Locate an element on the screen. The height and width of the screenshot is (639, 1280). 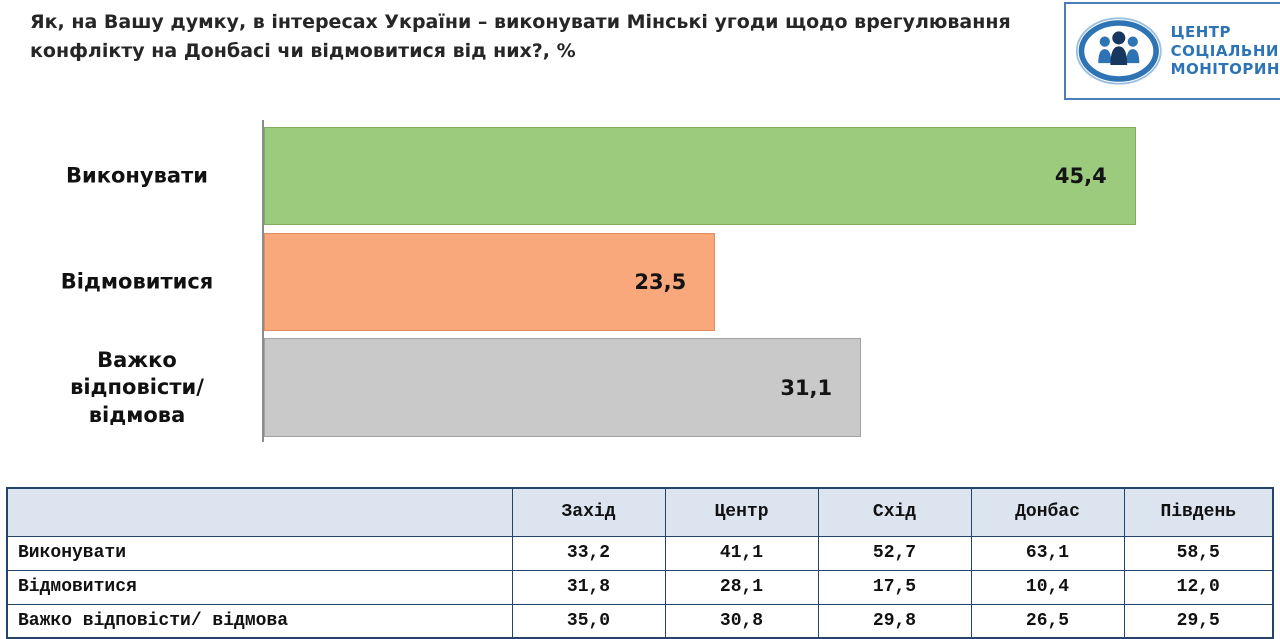
table-cell: 63,1 is located at coordinates (1047, 553).